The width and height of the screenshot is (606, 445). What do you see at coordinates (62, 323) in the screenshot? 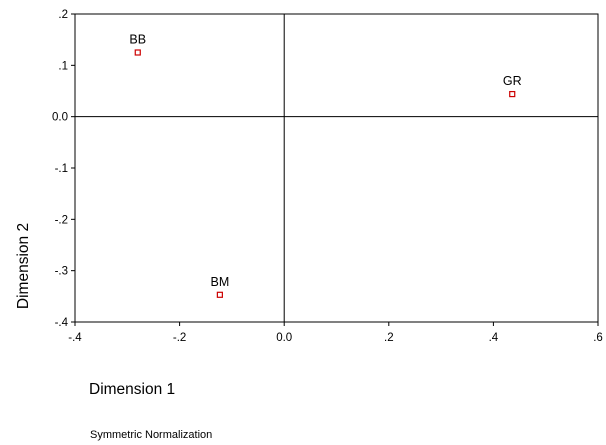
I see `y-tick-label: -.4` at bounding box center [62, 323].